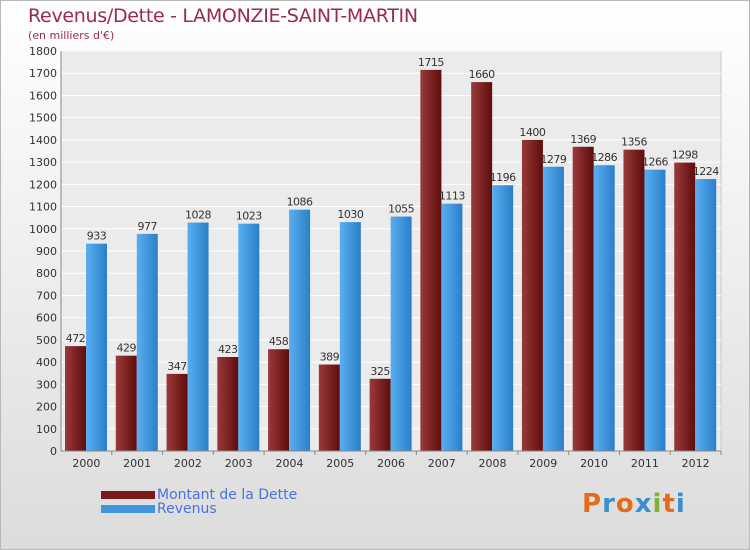  I want to click on data-label: 977, so click(148, 226).